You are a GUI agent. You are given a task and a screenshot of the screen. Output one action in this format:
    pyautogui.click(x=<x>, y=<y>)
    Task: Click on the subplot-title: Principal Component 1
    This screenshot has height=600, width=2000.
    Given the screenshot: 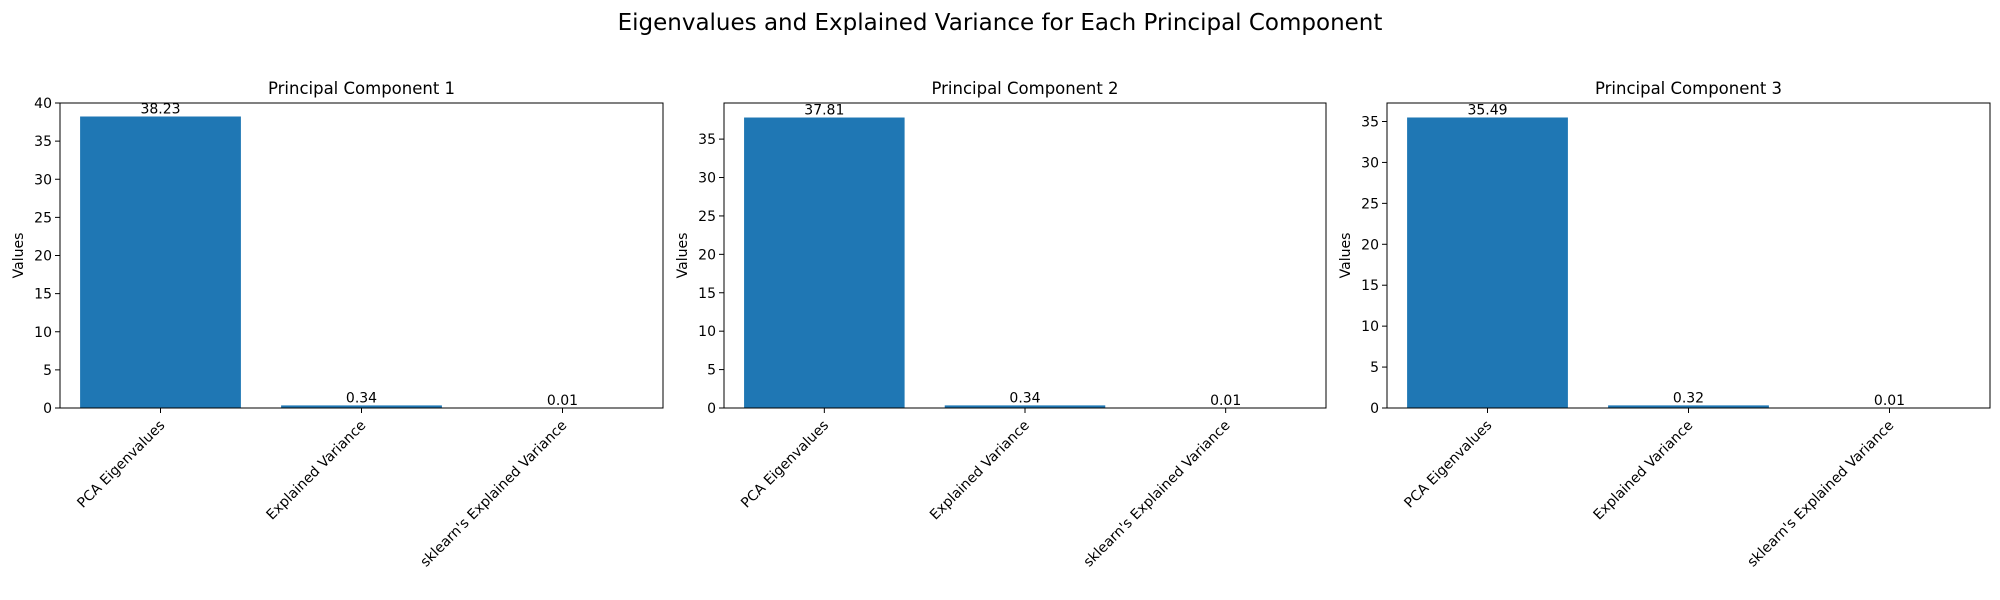 What is the action you would take?
    pyautogui.click(x=361, y=88)
    